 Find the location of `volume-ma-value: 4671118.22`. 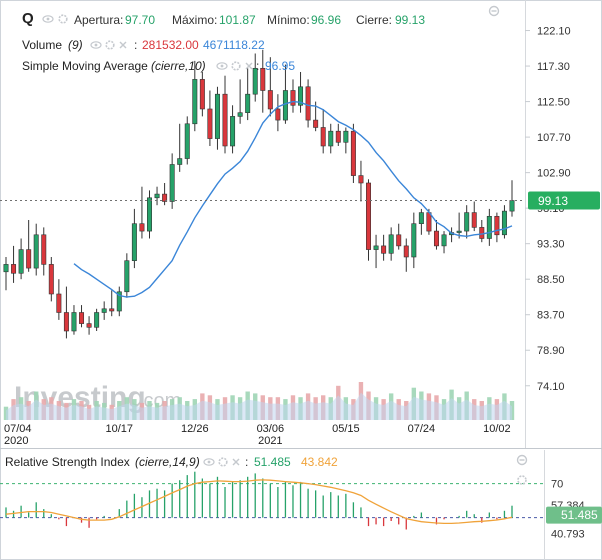

volume-ma-value: 4671118.22 is located at coordinates (234, 45).